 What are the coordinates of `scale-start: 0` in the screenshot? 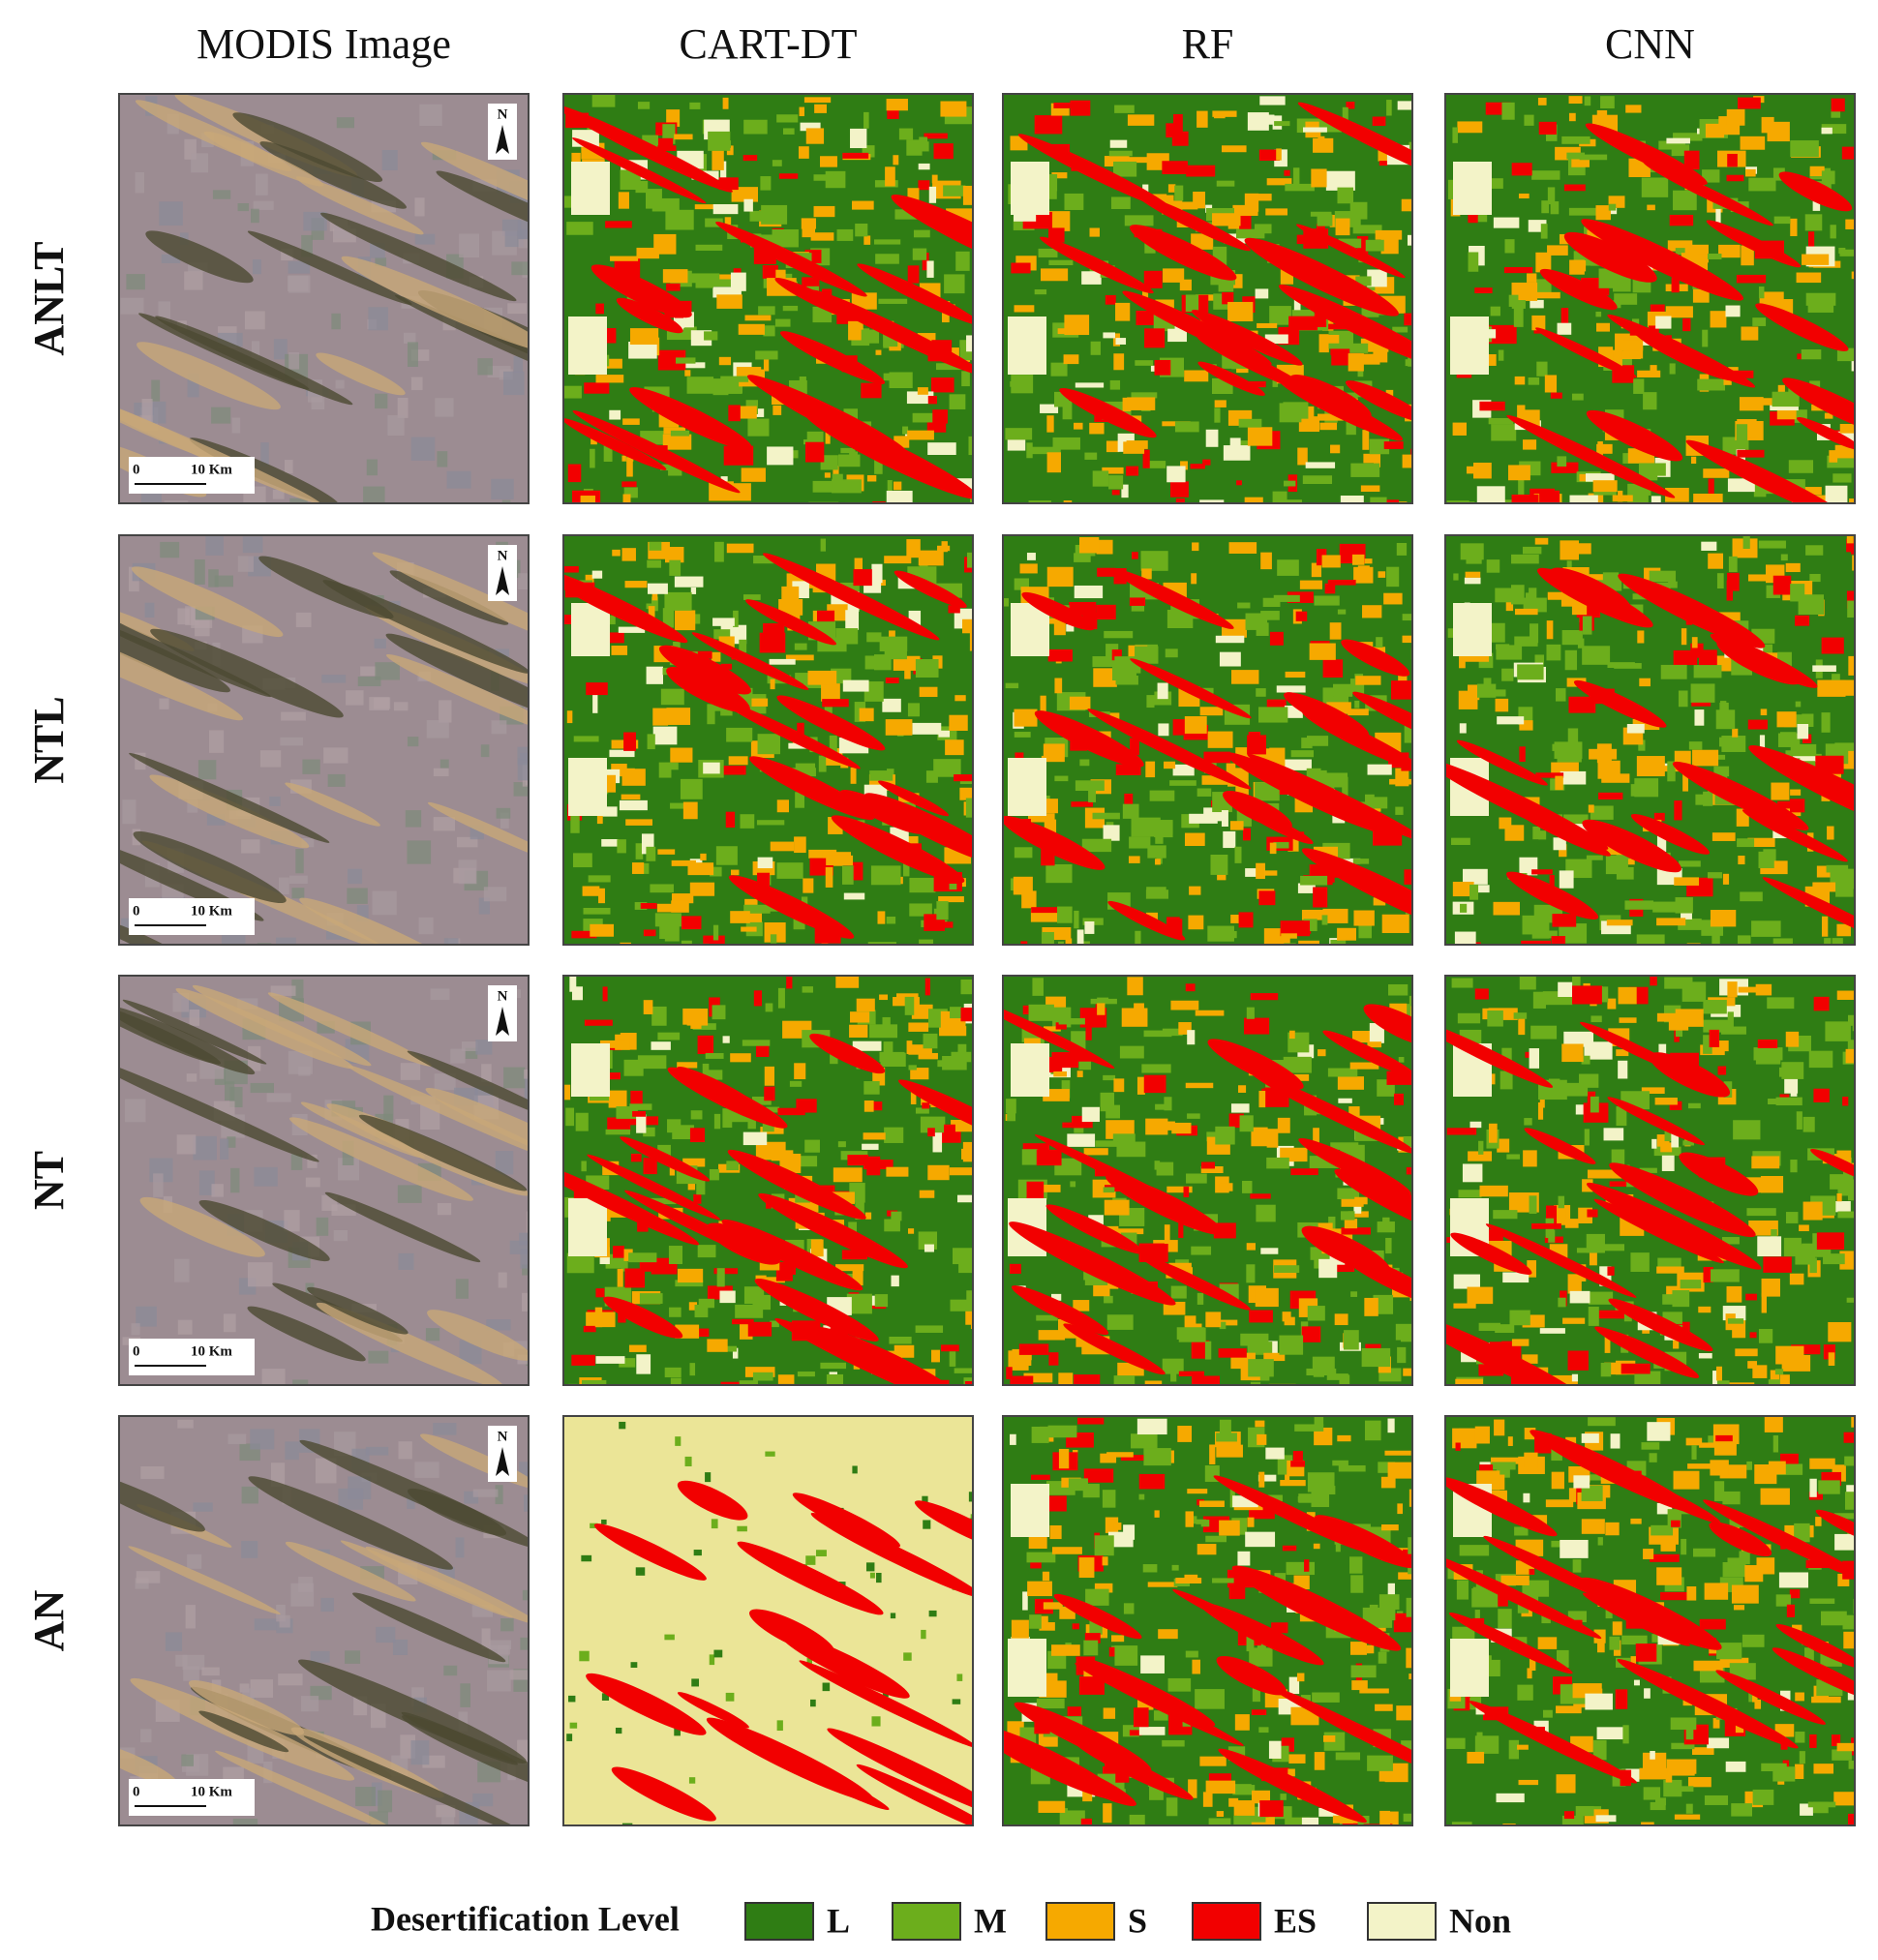 It's located at (136, 1351).